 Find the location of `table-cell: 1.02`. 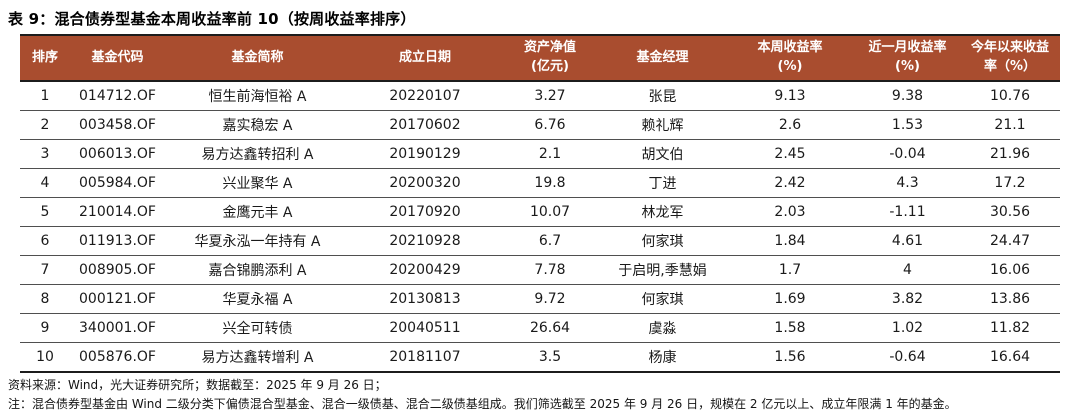

table-cell: 1.02 is located at coordinates (907, 328).